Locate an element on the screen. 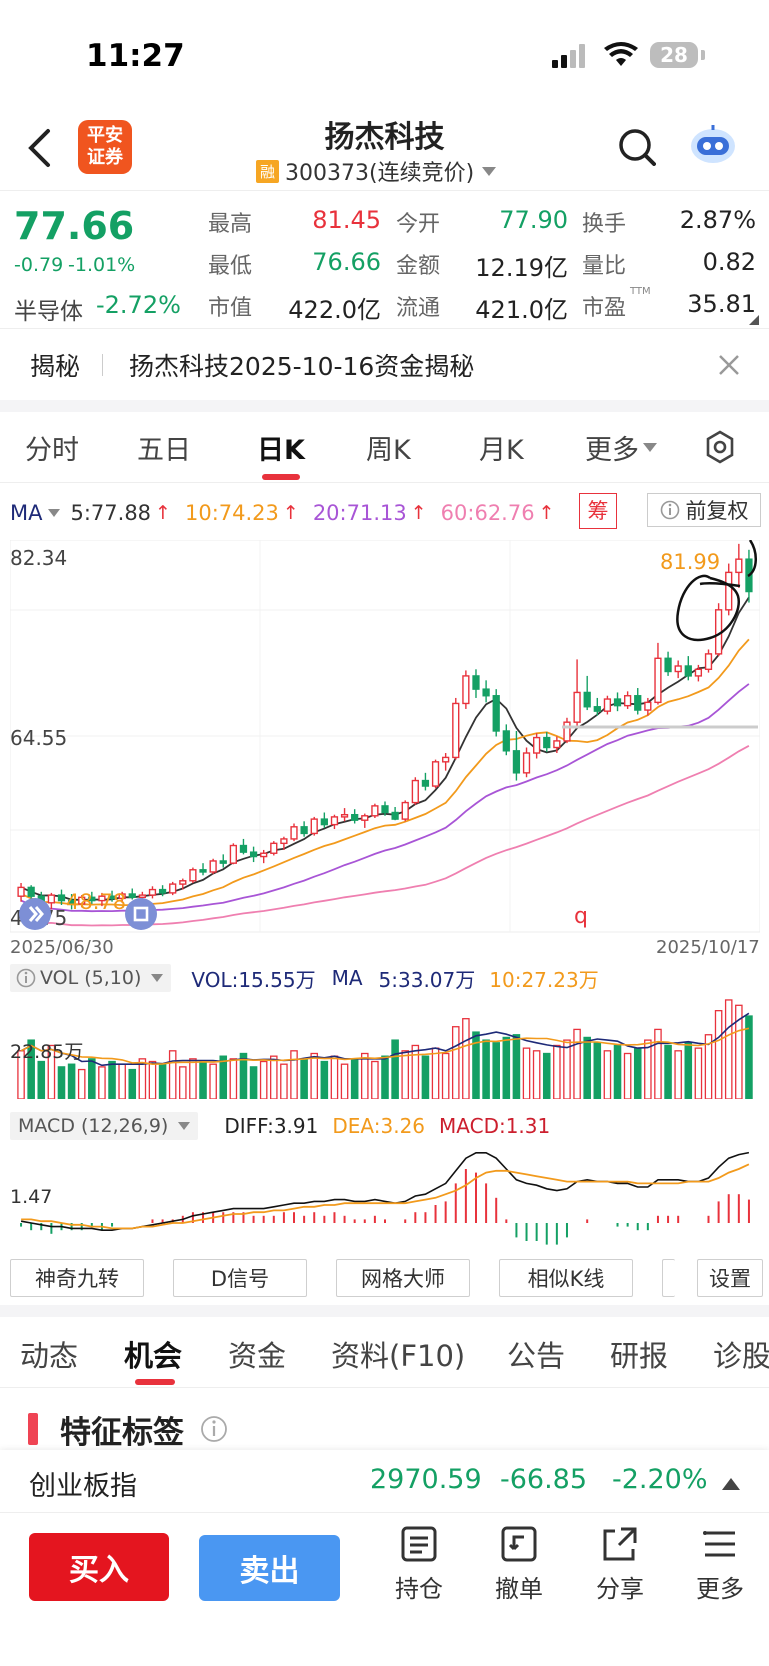 This screenshot has height=1666, width=769. cancel-order-button: 撤单 is located at coordinates (519, 1564).